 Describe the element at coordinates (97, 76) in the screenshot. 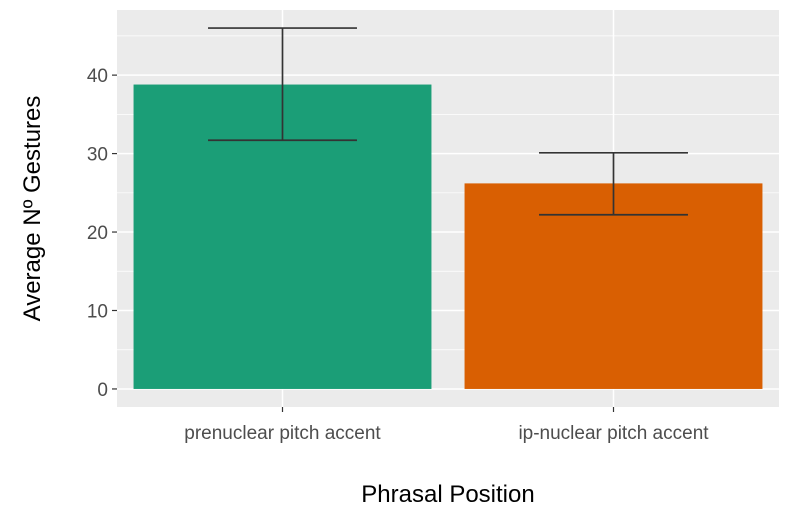

I see `y-tick-label: 40` at that location.